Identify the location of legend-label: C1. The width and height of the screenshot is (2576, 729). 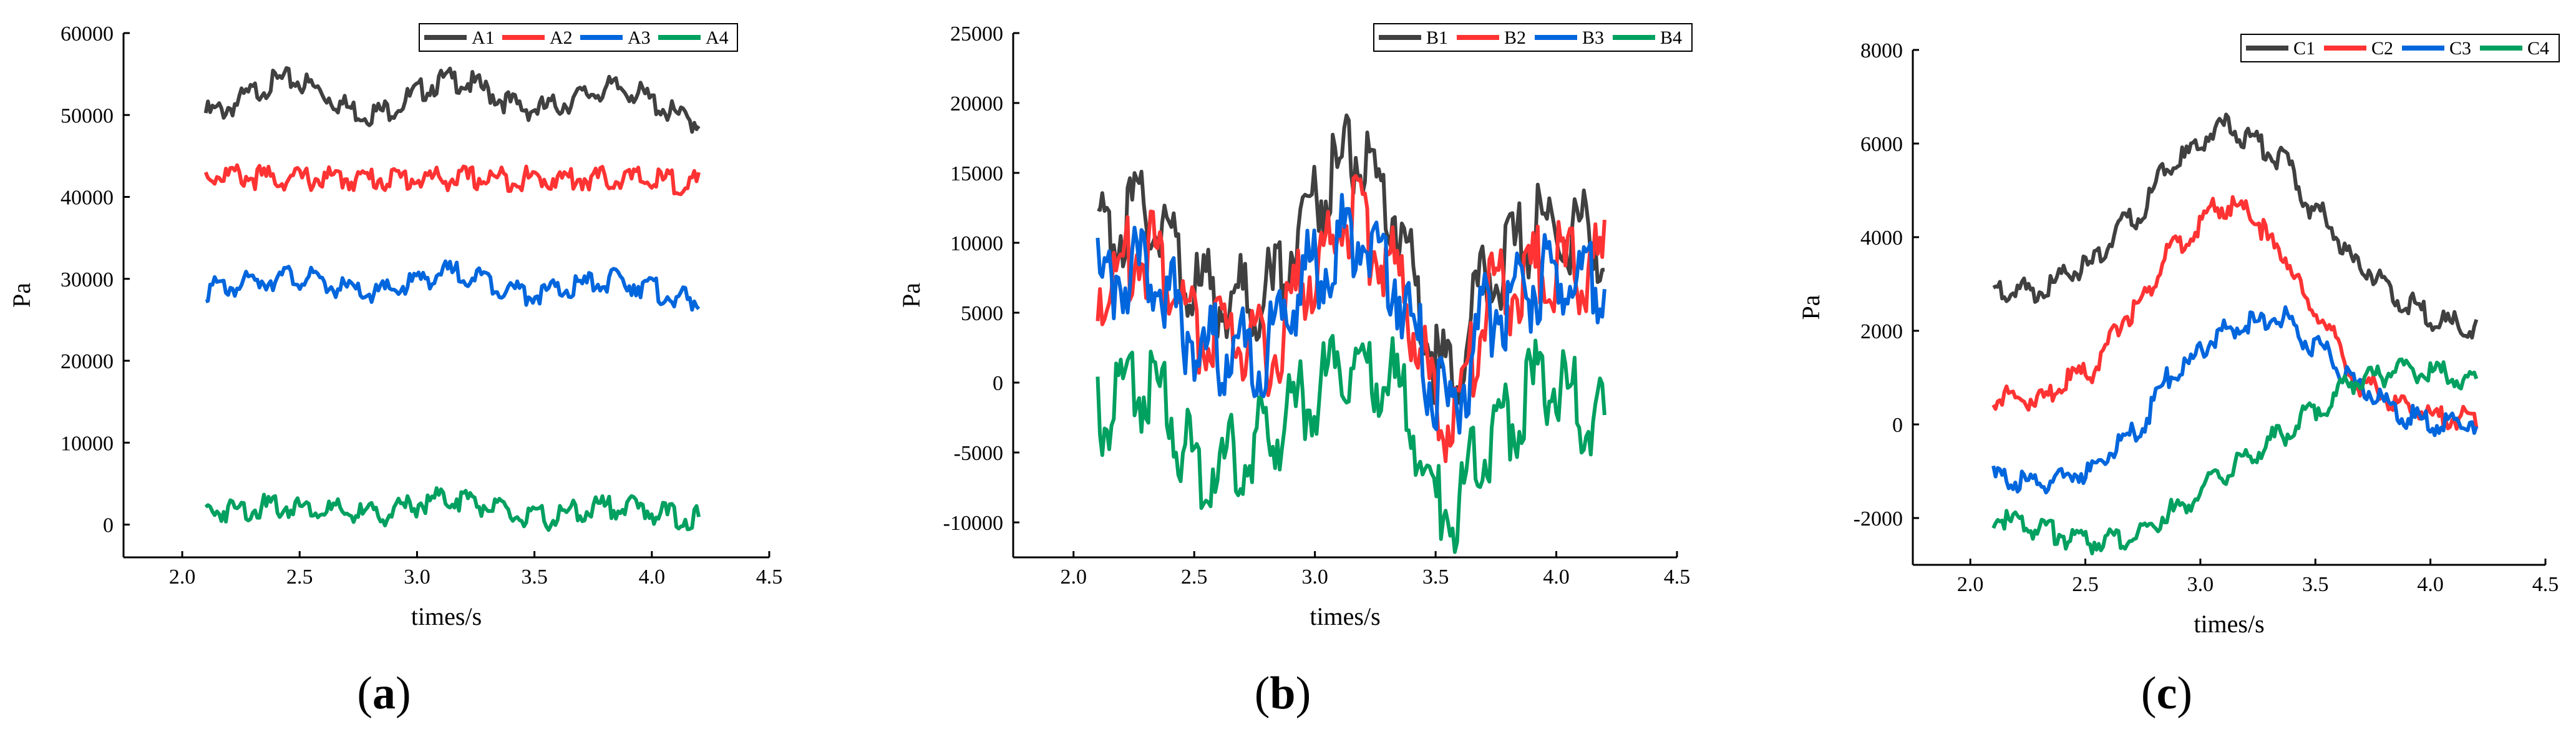
(2304, 49).